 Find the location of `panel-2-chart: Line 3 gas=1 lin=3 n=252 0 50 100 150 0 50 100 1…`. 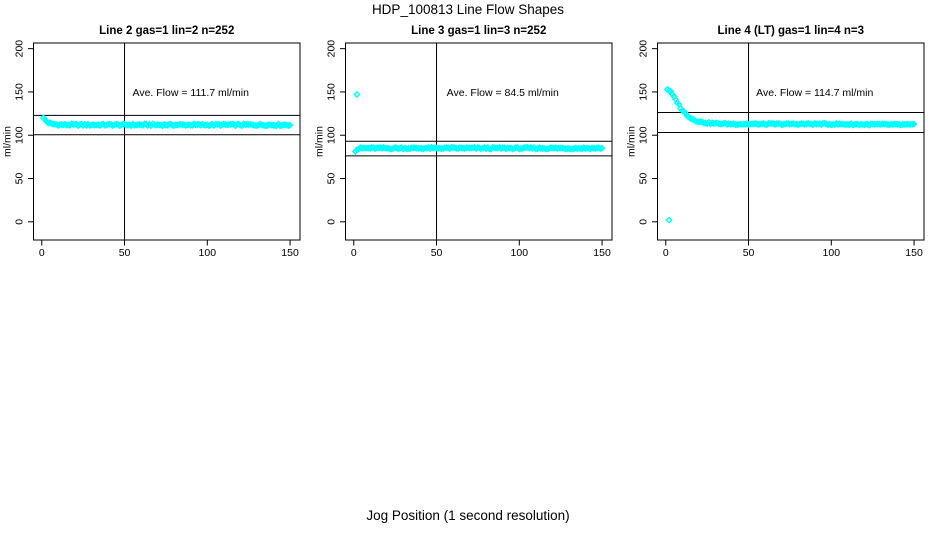

panel-2-chart: Line 3 gas=1 lin=3 n=252 0 50 100 150 0 50 100 1… is located at coordinates (463, 142).